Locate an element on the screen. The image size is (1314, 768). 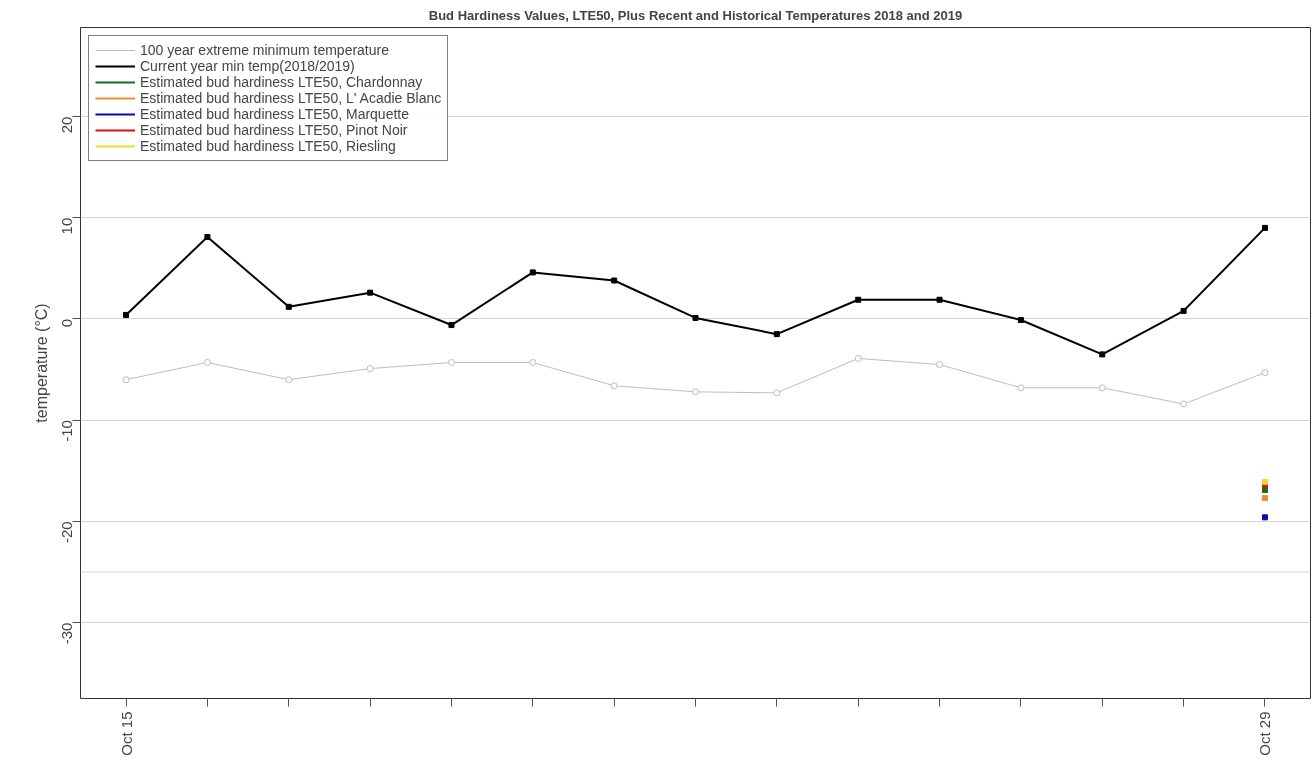
y-tick-label: 10 is located at coordinates (67, 226).